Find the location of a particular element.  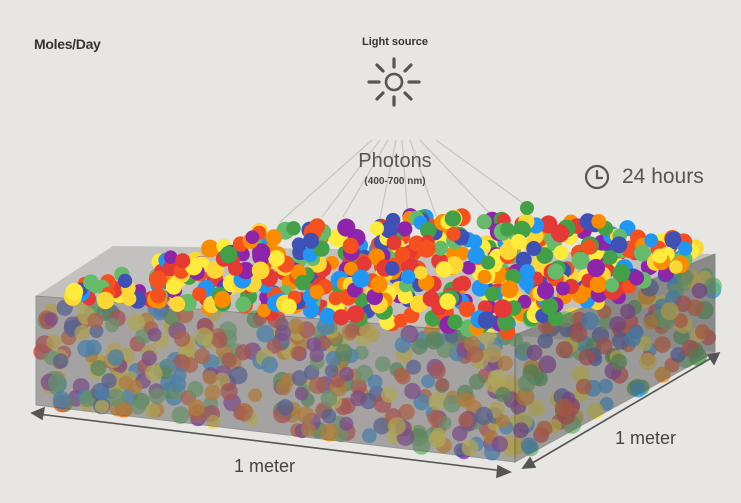

sun-icon is located at coordinates (394, 82).